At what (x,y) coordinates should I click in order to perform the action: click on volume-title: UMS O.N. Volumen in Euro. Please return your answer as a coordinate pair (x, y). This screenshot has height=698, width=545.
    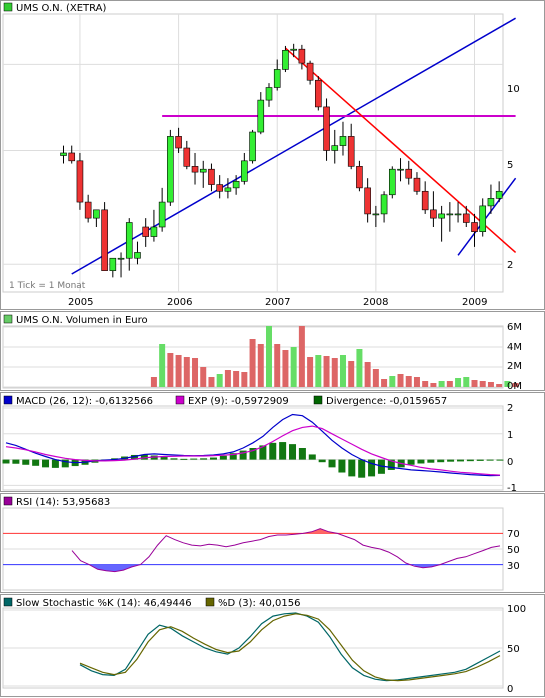
    Looking at the image, I should click on (82, 320).